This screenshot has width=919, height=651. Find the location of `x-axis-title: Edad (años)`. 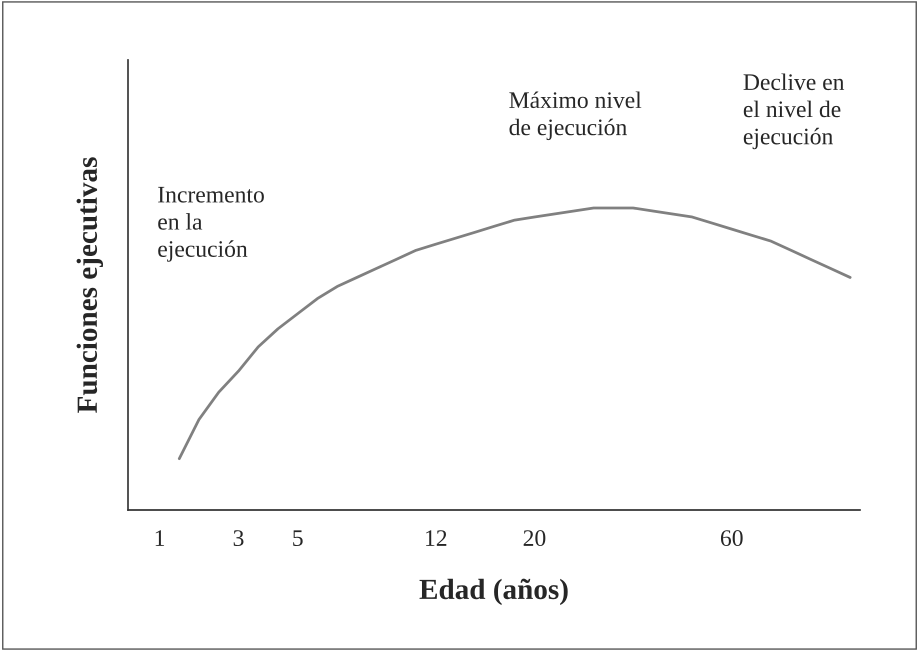

x-axis-title: Edad (años) is located at coordinates (494, 592).